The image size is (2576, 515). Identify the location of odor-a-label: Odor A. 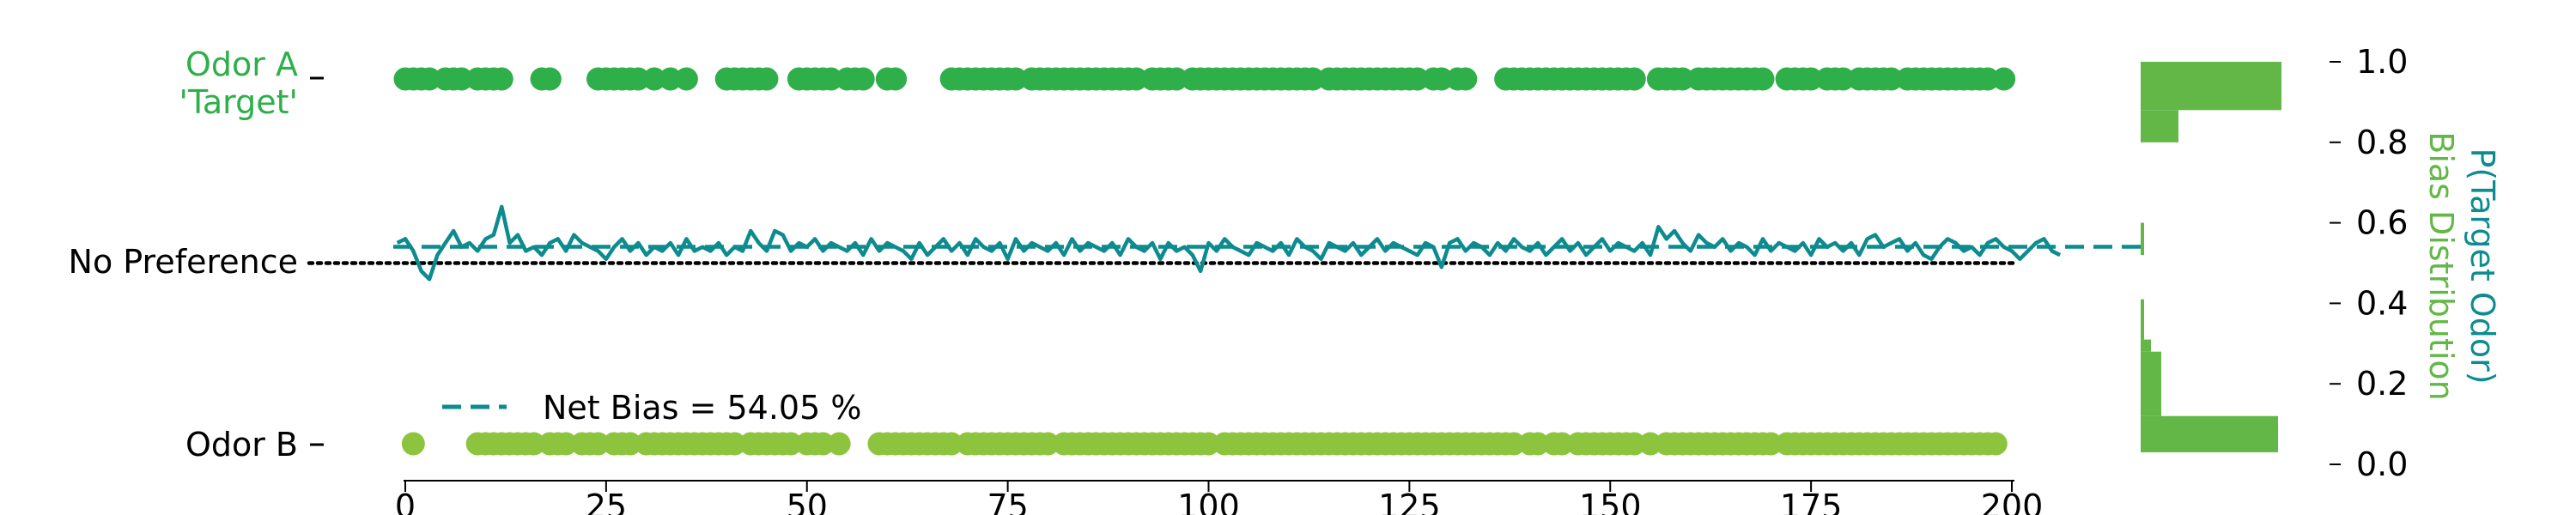
(241, 64).